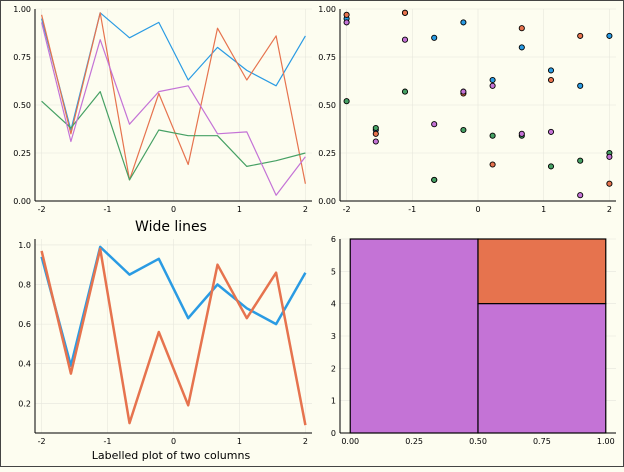 The height and width of the screenshot is (472, 624). Describe the element at coordinates (350, 441) in the screenshot. I see `x-tick-label: 0.00` at that location.